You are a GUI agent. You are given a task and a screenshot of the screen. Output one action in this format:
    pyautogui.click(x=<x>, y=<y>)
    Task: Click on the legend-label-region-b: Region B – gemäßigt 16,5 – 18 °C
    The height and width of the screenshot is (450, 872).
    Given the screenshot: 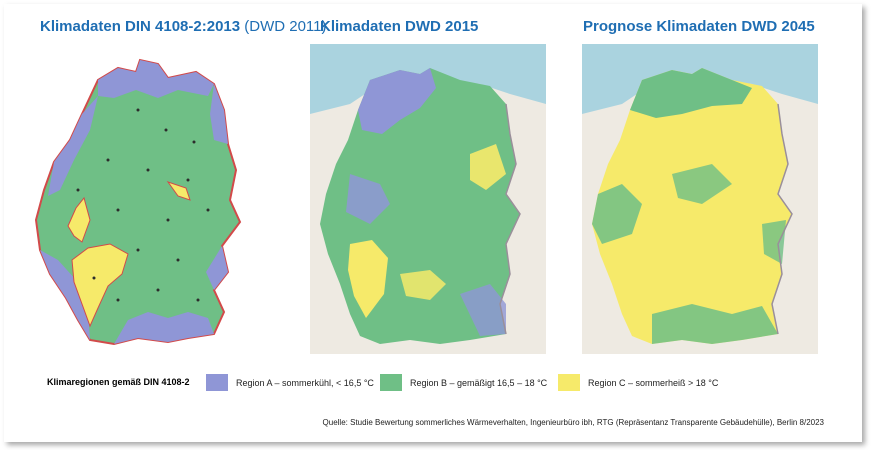 What is the action you would take?
    pyautogui.click(x=479, y=383)
    